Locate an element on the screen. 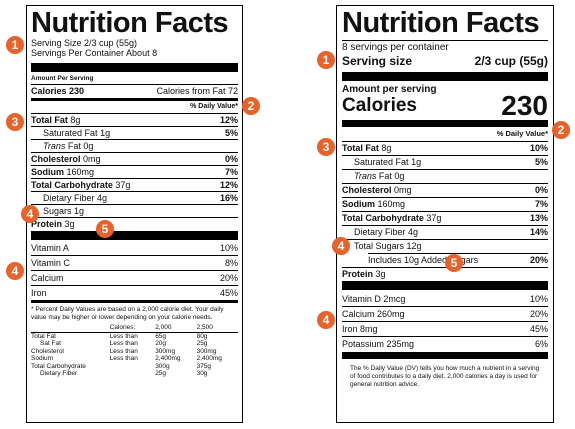  nutrient-row: Total Fat 8g 10% is located at coordinates (445, 149).